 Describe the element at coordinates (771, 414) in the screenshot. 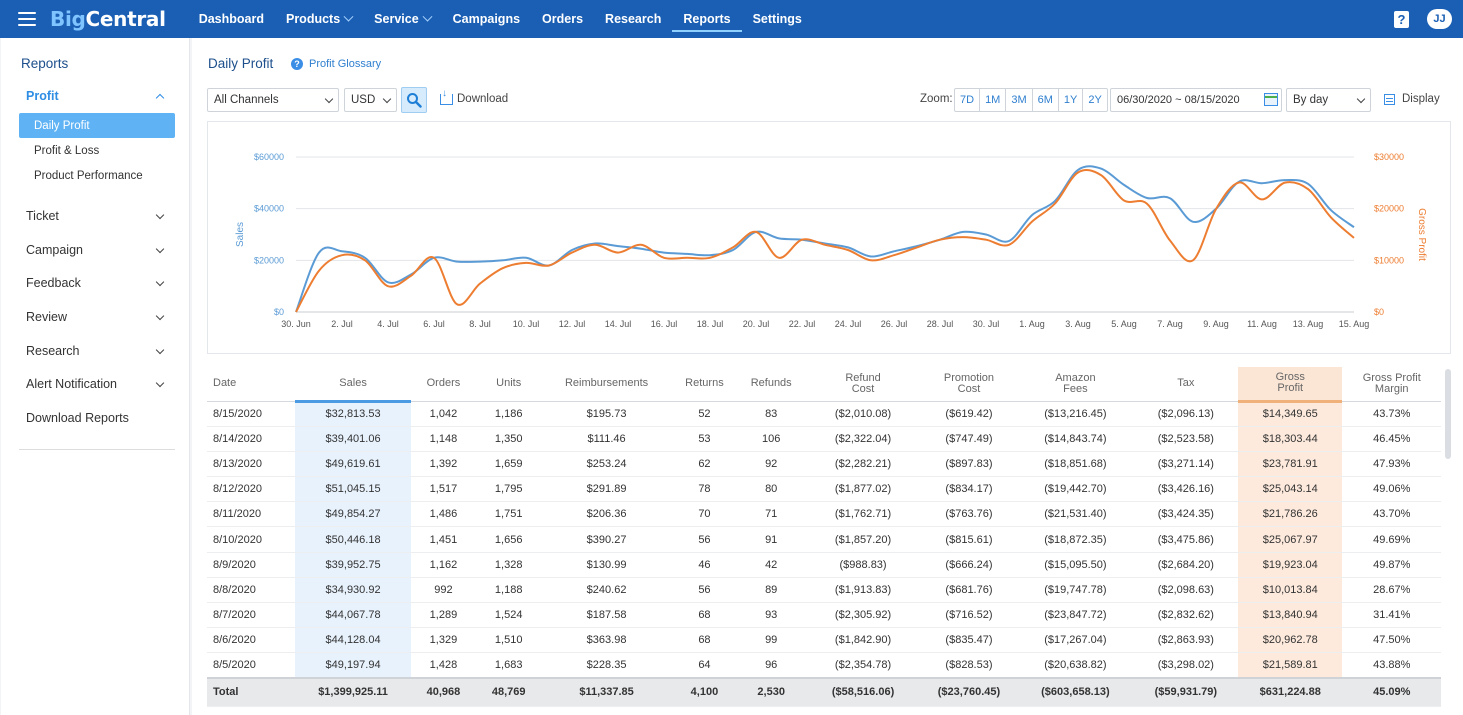

I see `cell-refunds: 83` at that location.